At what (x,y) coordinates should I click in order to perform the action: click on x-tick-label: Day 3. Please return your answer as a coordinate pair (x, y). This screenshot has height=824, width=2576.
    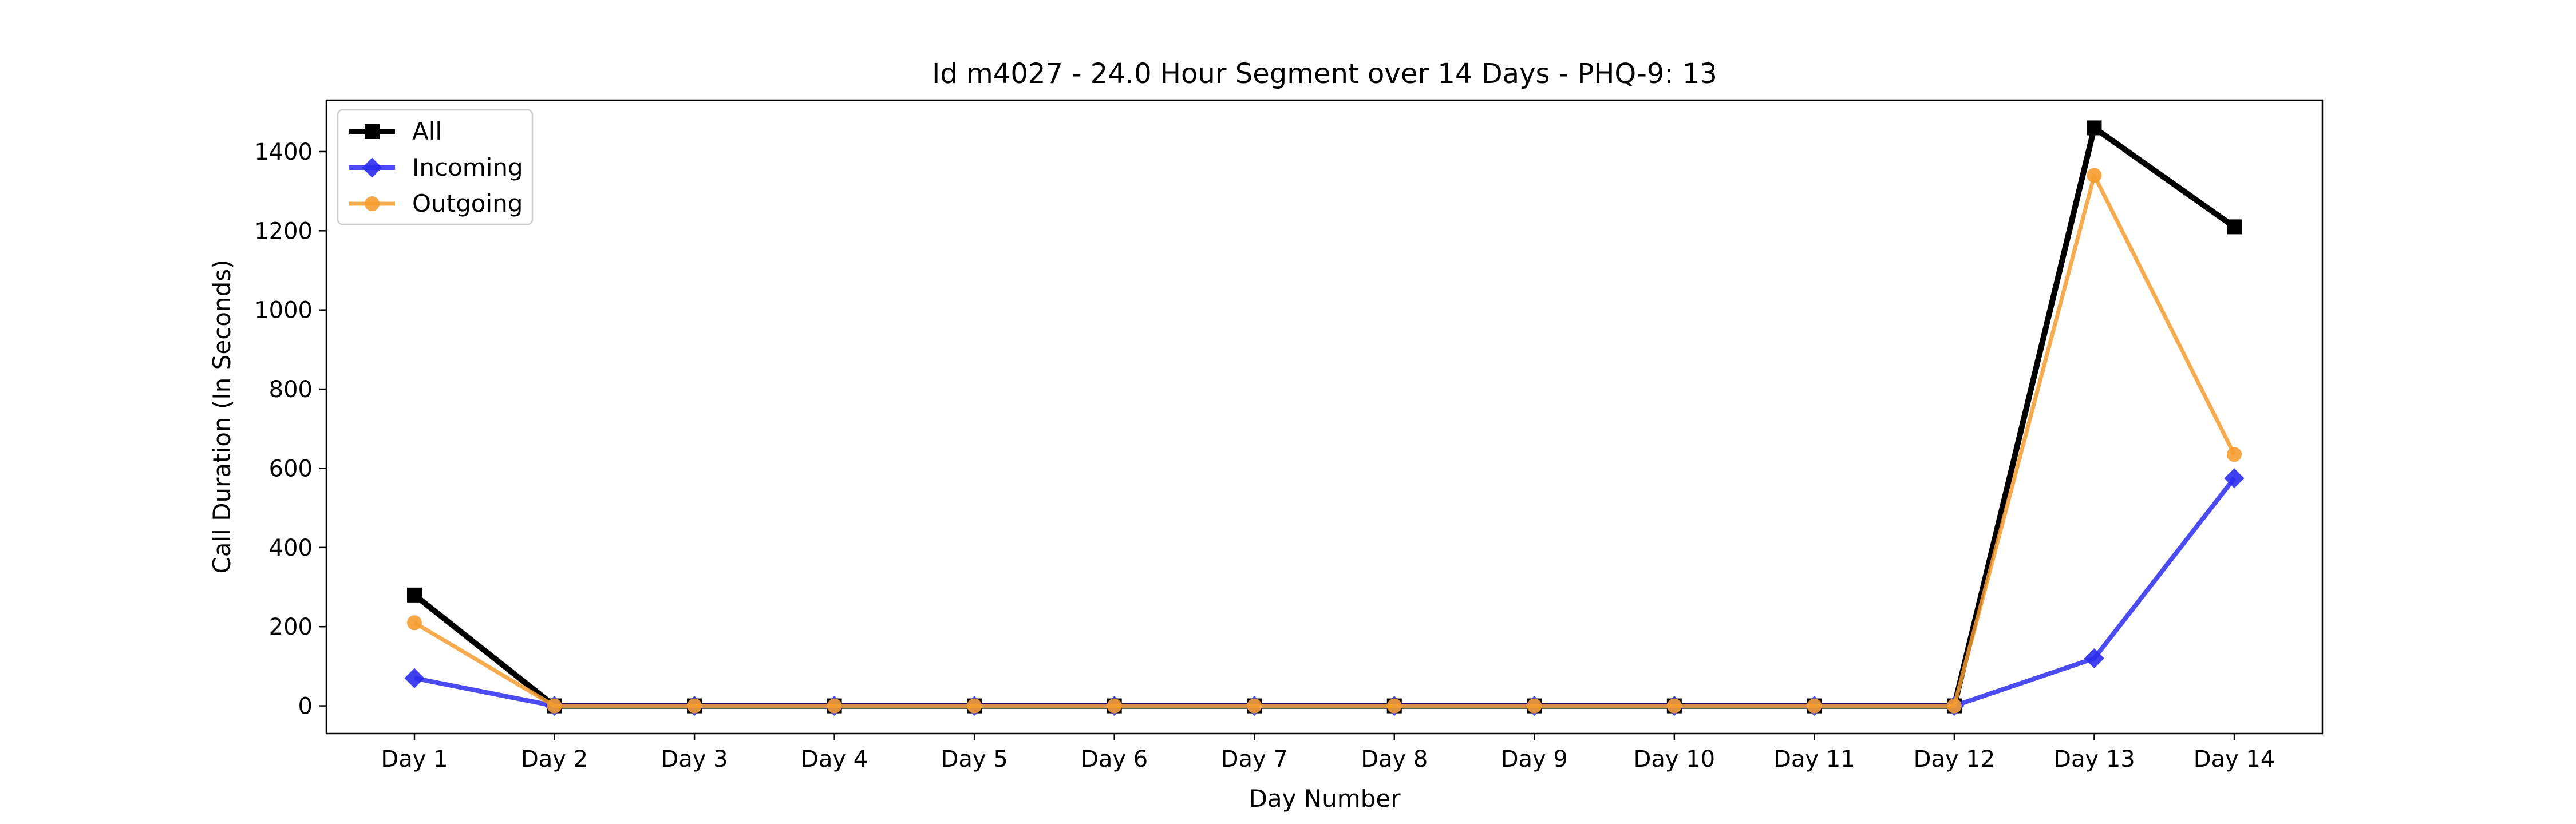
    Looking at the image, I should click on (694, 759).